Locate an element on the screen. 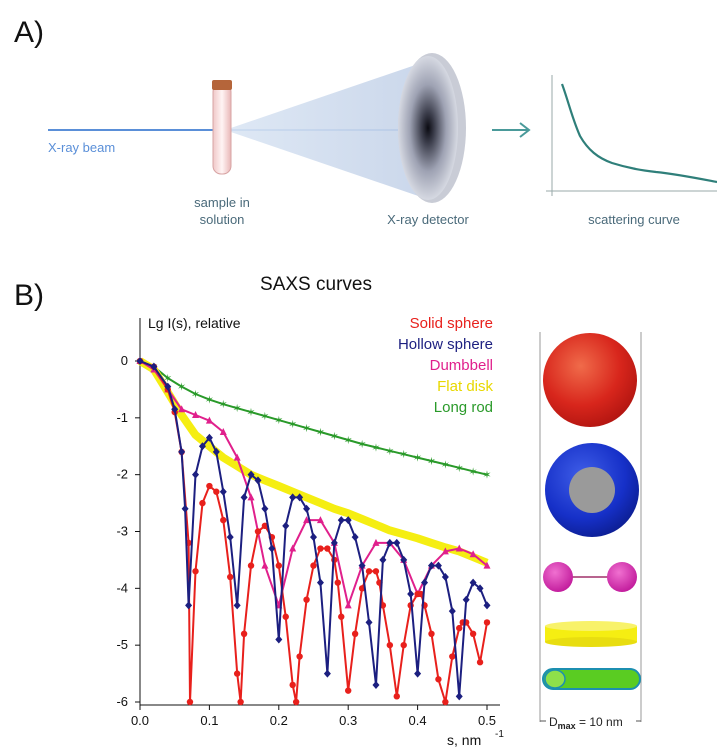  series-long-rod: ✶✶✶✶✶✶✶✶✶✶✶✶✶✶✶✶✶✶✶✶✶✶✶✶✶✶ is located at coordinates (313, 418).